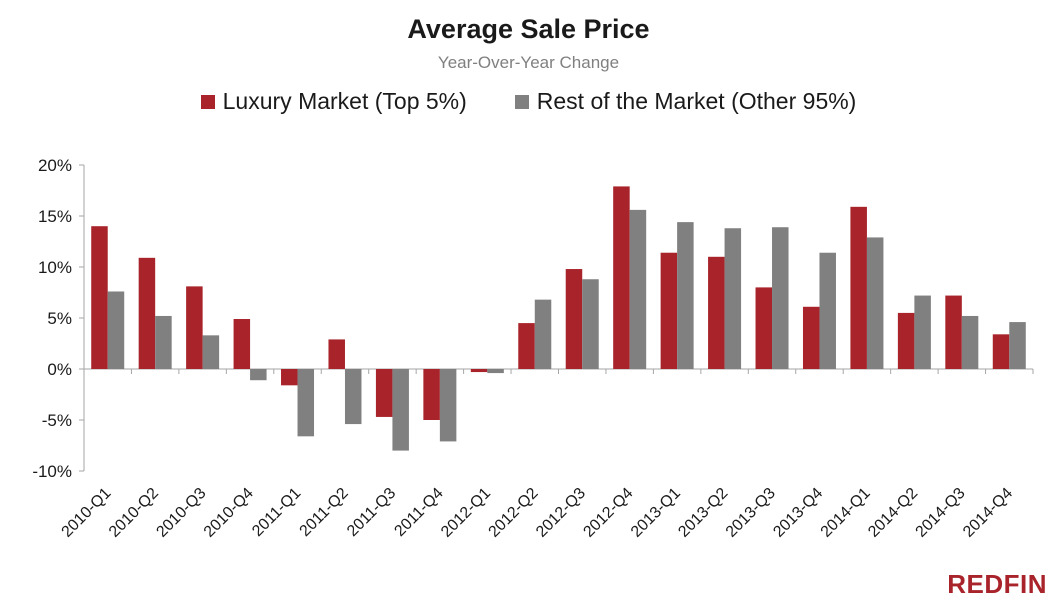 The width and height of the screenshot is (1057, 604). What do you see at coordinates (211, 352) in the screenshot?
I see `bar-rest-2010-q3` at bounding box center [211, 352].